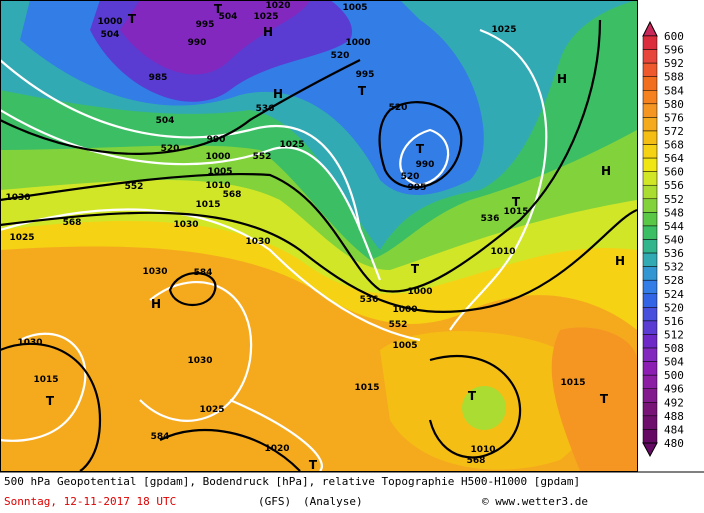 The width and height of the screenshot is (704, 513). Describe the element at coordinates (333, 501) in the screenshot. I see `footer-mode: (Analyse)` at that location.